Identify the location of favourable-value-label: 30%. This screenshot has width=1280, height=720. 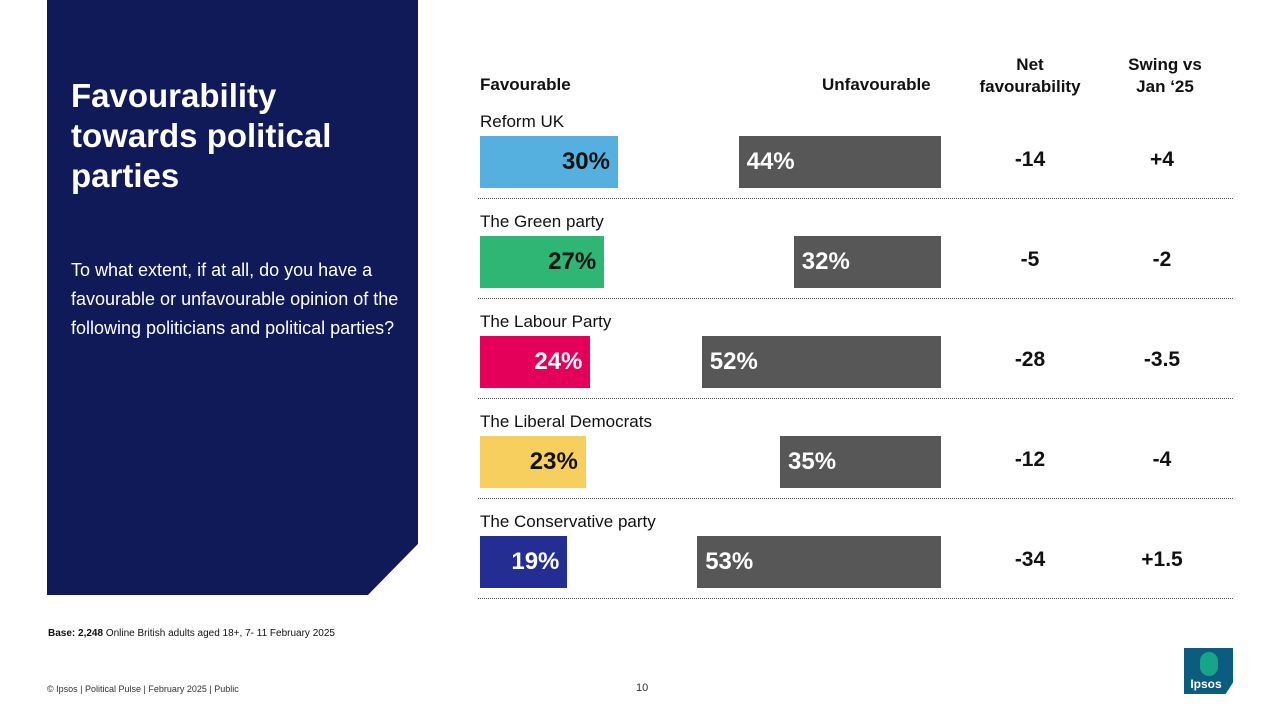
(585, 161).